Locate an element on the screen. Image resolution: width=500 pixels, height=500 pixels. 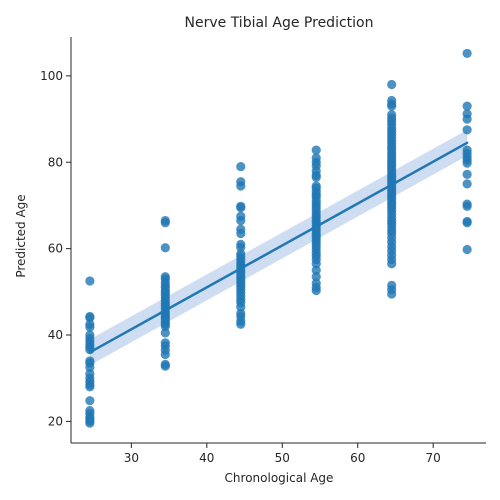
x-tick-label: 70 is located at coordinates (433, 458).